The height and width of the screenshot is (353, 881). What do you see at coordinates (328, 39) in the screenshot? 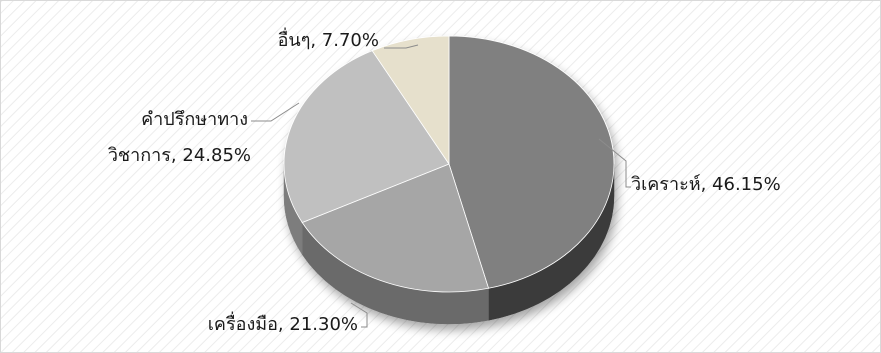
I see `data-label-4: อื่นๆ, 7.70%` at bounding box center [328, 39].